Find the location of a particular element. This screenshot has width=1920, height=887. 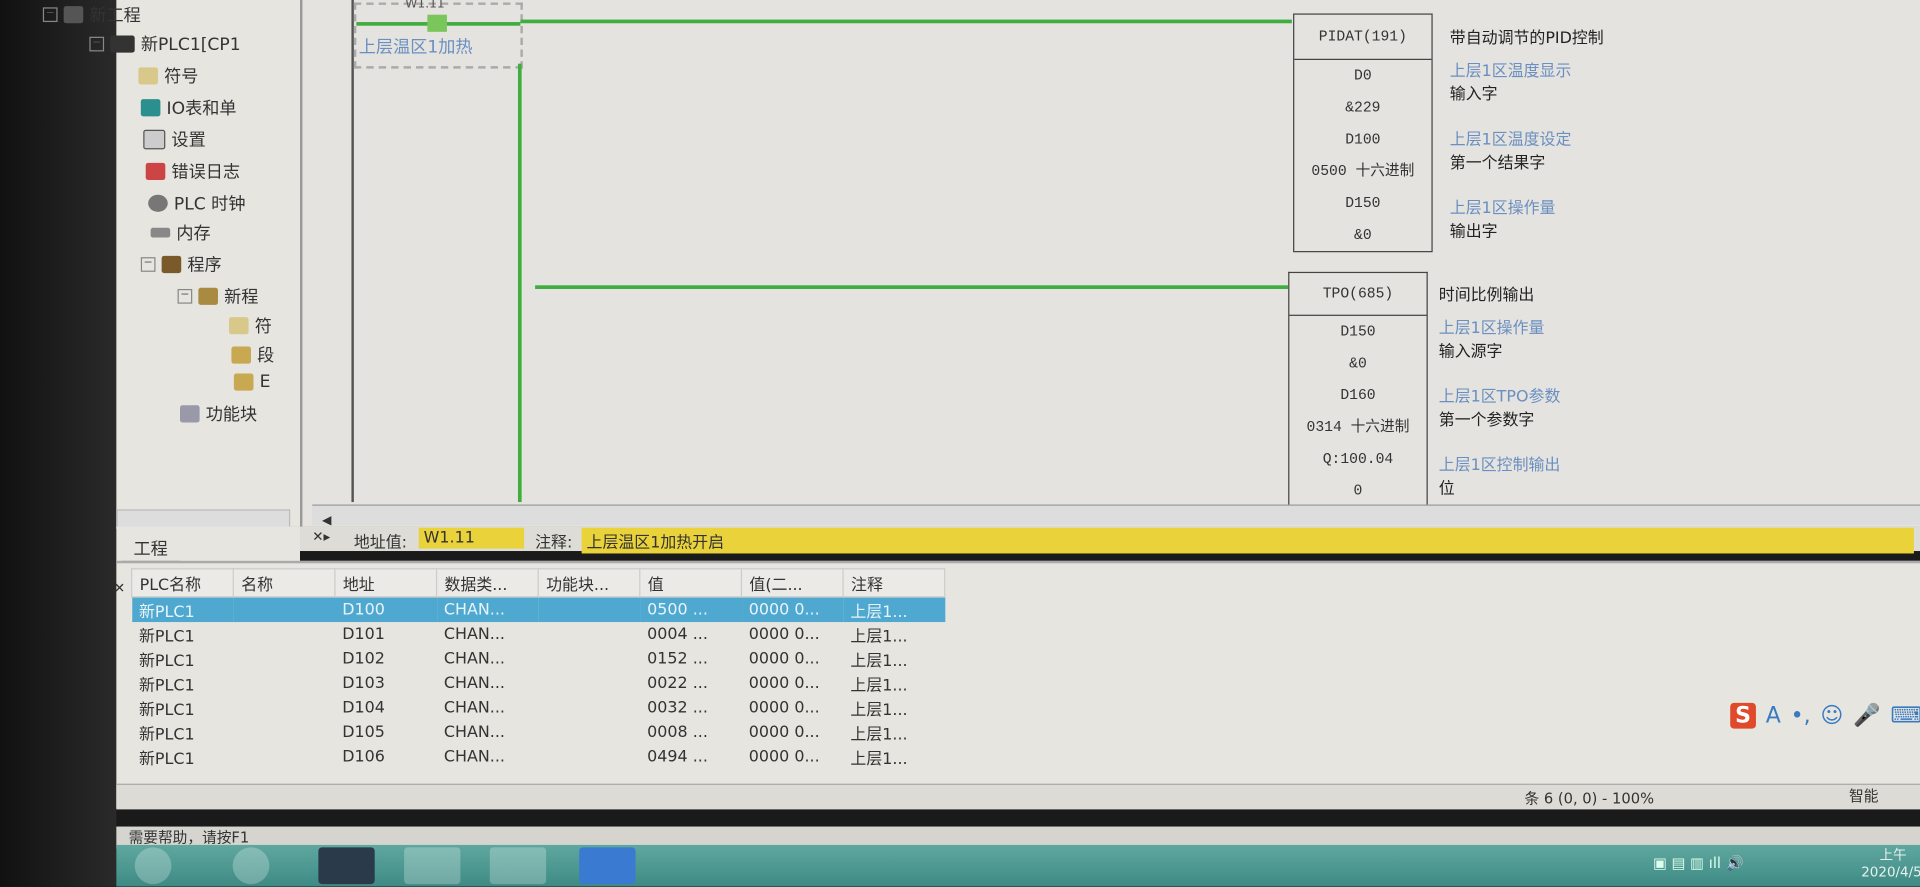

tree-item-end: E is located at coordinates (251, 382).